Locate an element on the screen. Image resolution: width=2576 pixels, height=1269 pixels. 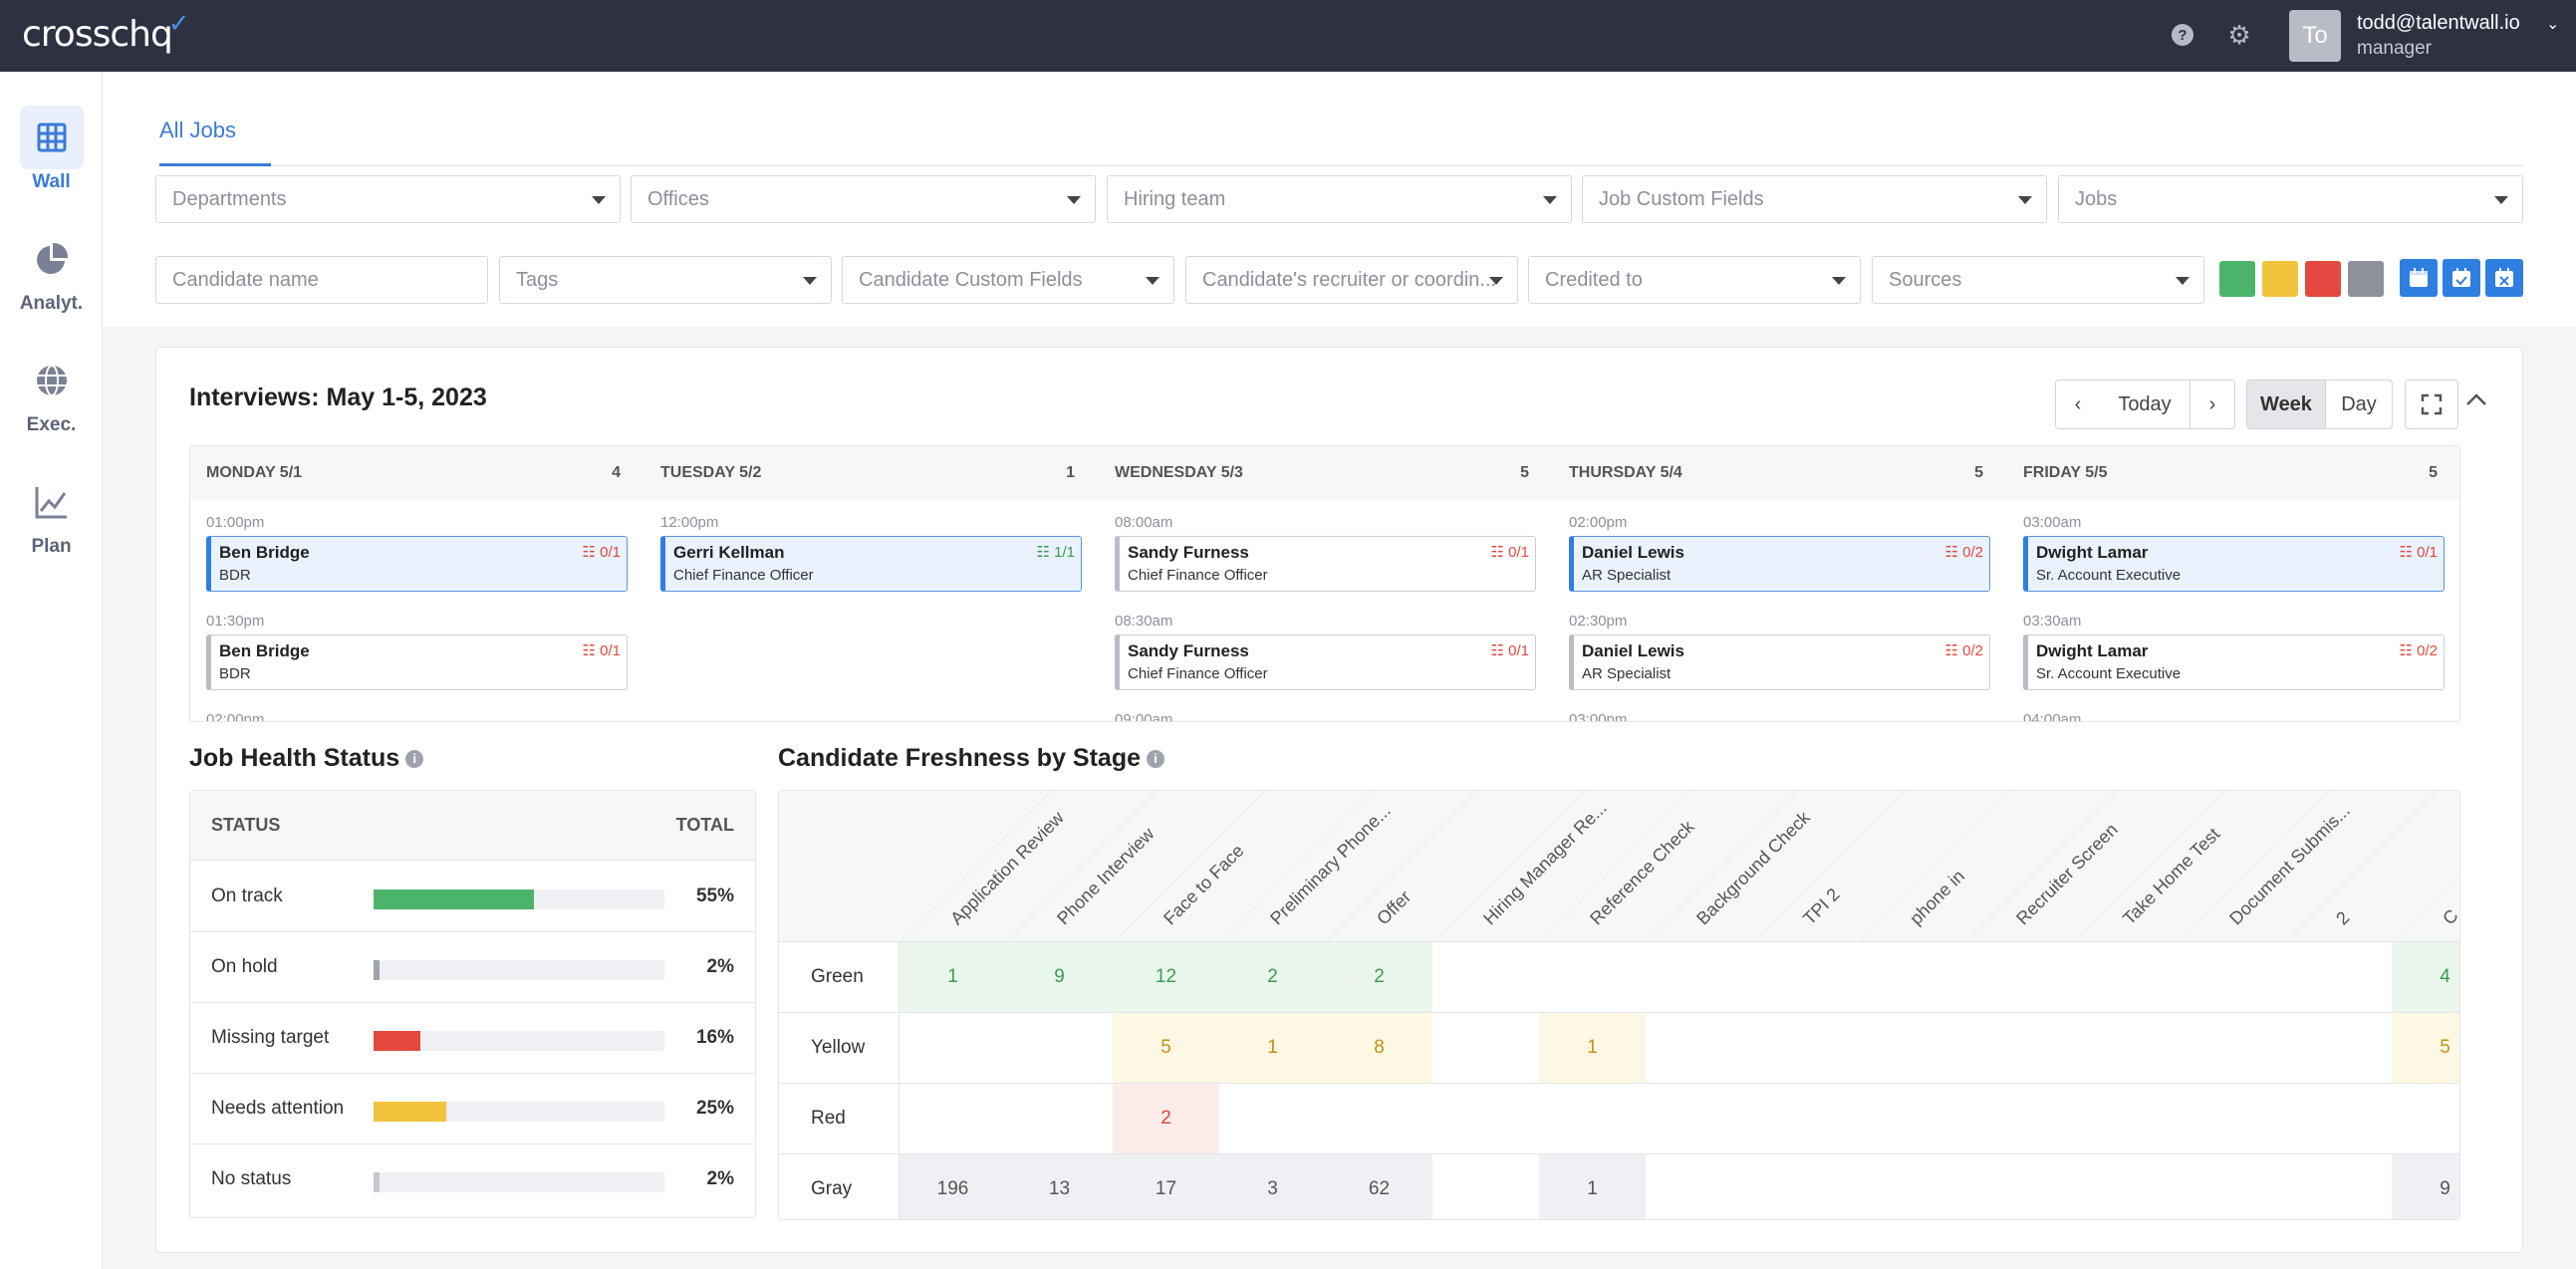
health-row: Needs attention 25% is located at coordinates (472, 1109).